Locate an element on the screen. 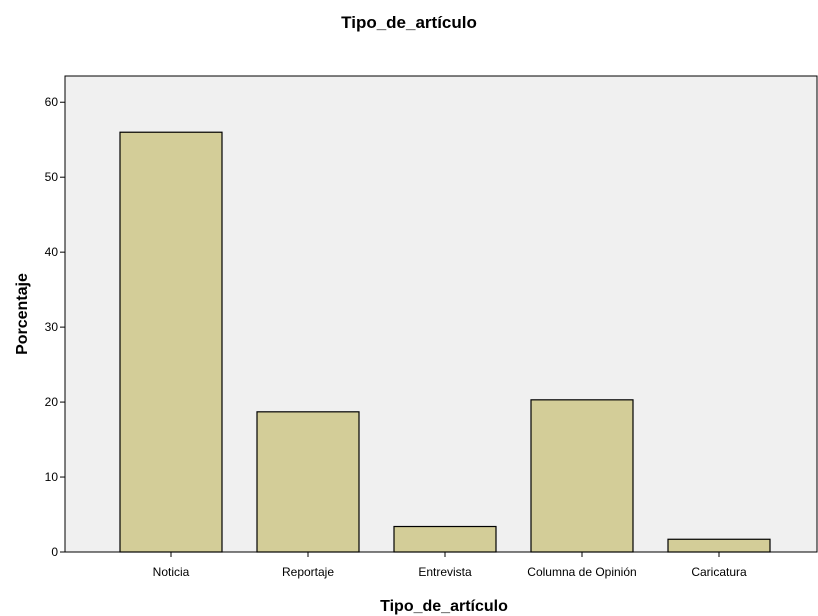 Image resolution: width=818 pixels, height=616 pixels. y-tick-label: 10 is located at coordinates (52, 477).